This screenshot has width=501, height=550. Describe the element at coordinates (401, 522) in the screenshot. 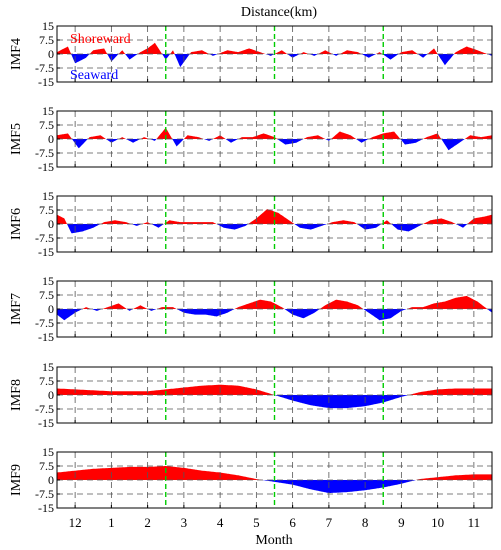

I see `x-tick-label: 9` at that location.